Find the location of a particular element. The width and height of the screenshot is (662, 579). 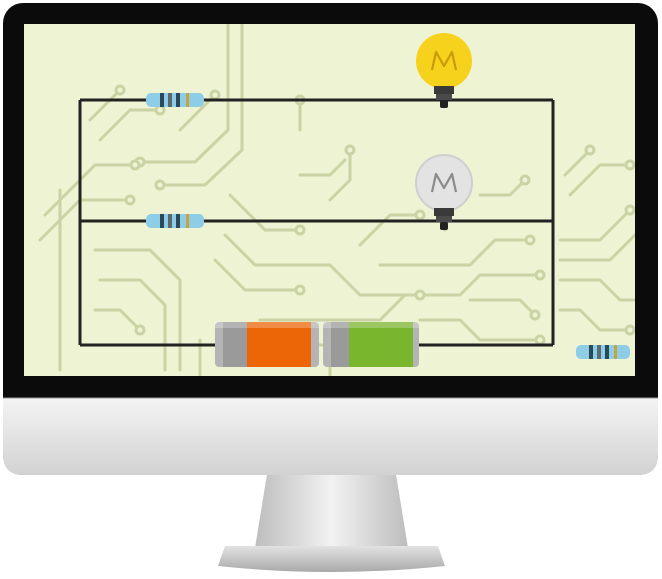

lightbulb-icon-lit is located at coordinates (444, 70).